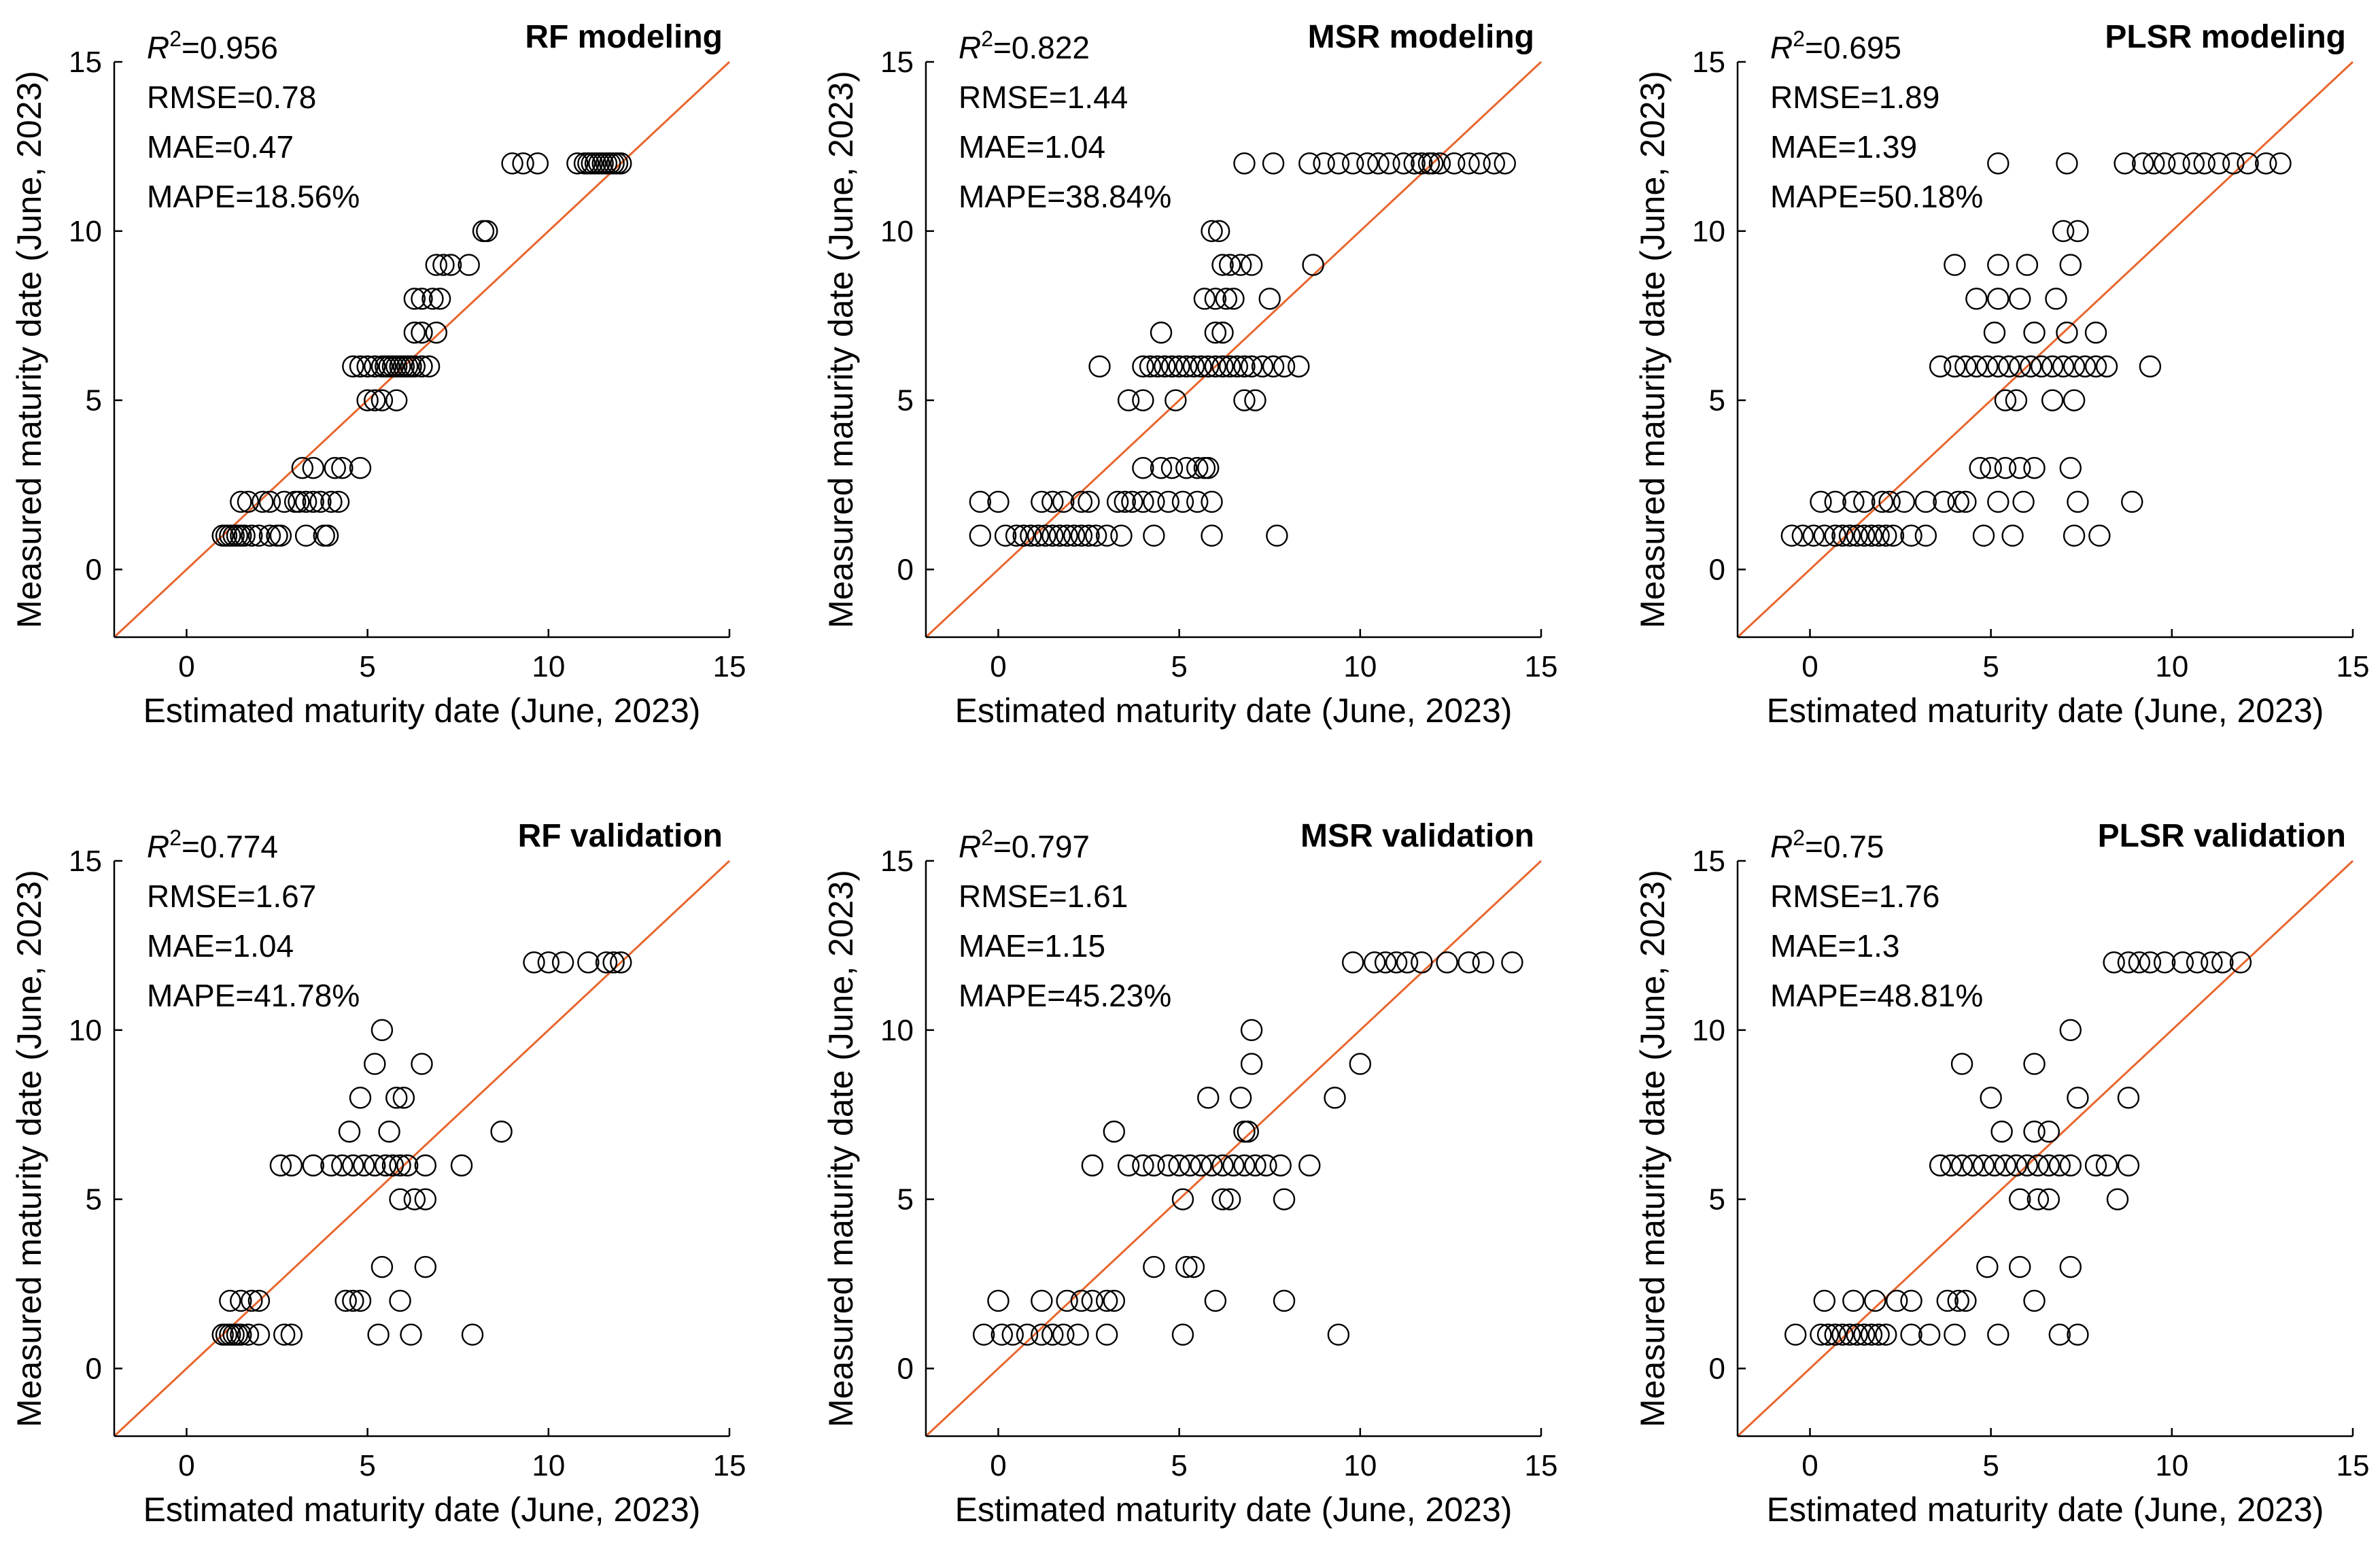 Image resolution: width=2380 pixels, height=1547 pixels. What do you see at coordinates (841, 350) in the screenshot?
I see `y-axis-label: Measured maturity date (June, 2023)` at bounding box center [841, 350].